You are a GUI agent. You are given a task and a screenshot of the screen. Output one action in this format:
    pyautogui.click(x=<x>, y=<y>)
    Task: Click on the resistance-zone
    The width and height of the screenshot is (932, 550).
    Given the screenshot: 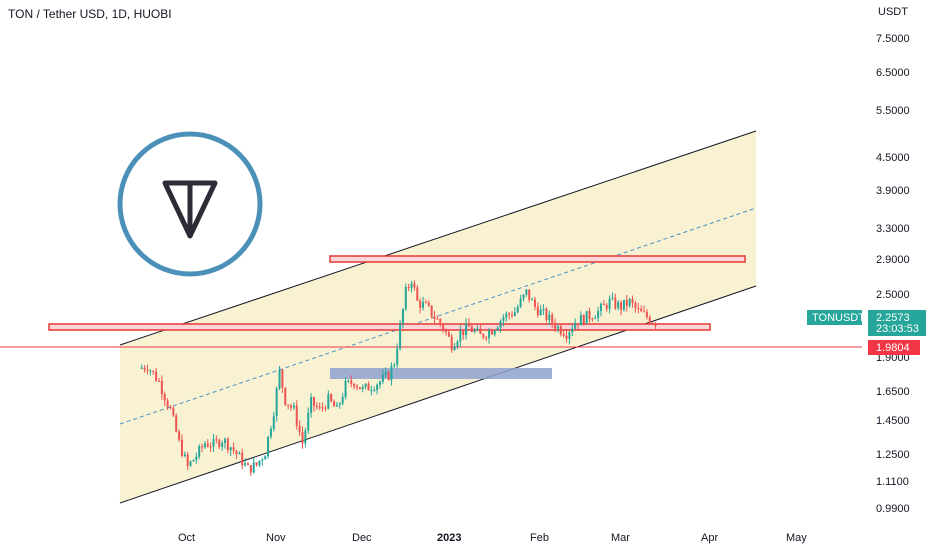 What is the action you would take?
    pyautogui.click(x=537, y=259)
    